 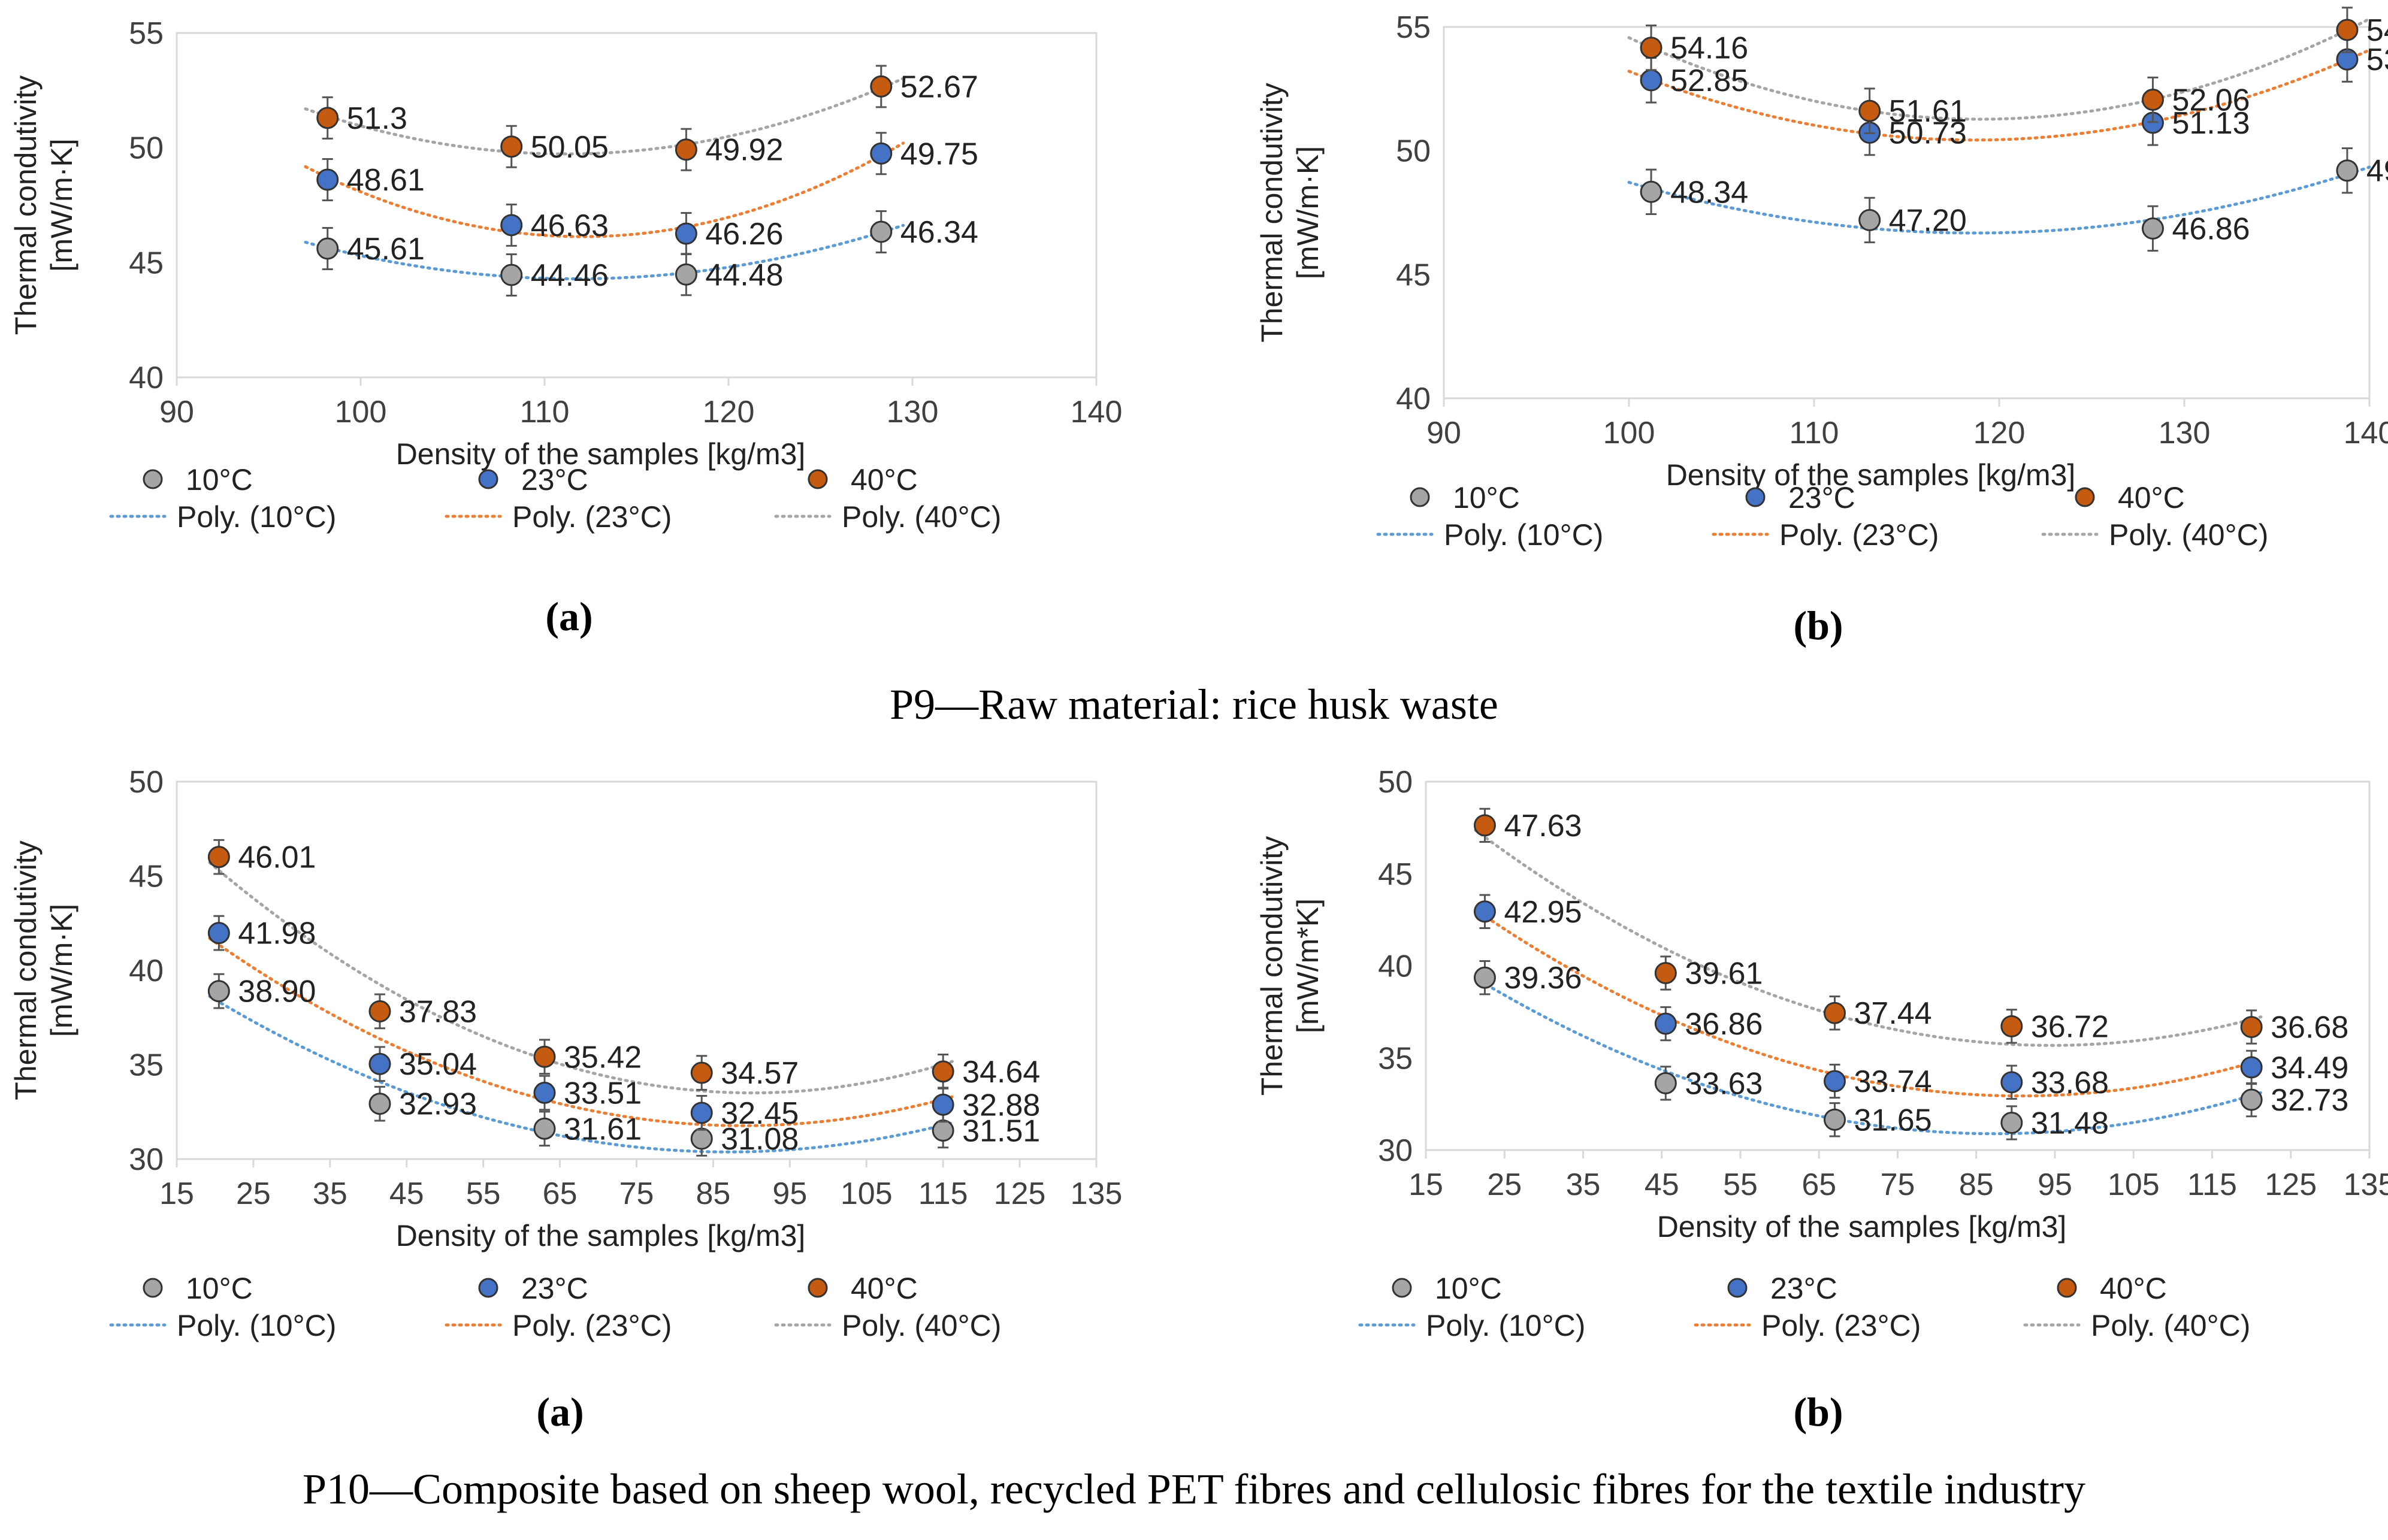 I want to click on y-tick-label: 45, so click(x=1413, y=275).